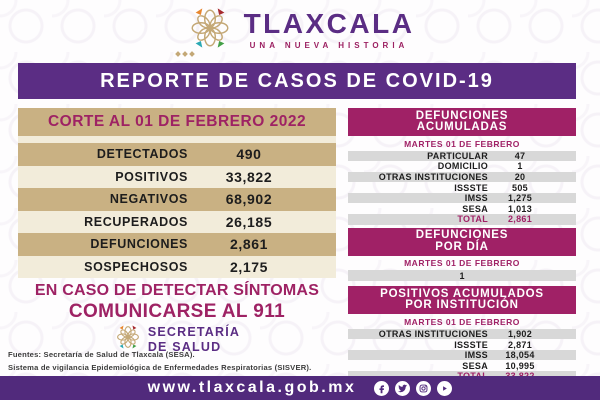 The width and height of the screenshot is (600, 400). I want to click on row-label: POSITIVOS, so click(151, 176).